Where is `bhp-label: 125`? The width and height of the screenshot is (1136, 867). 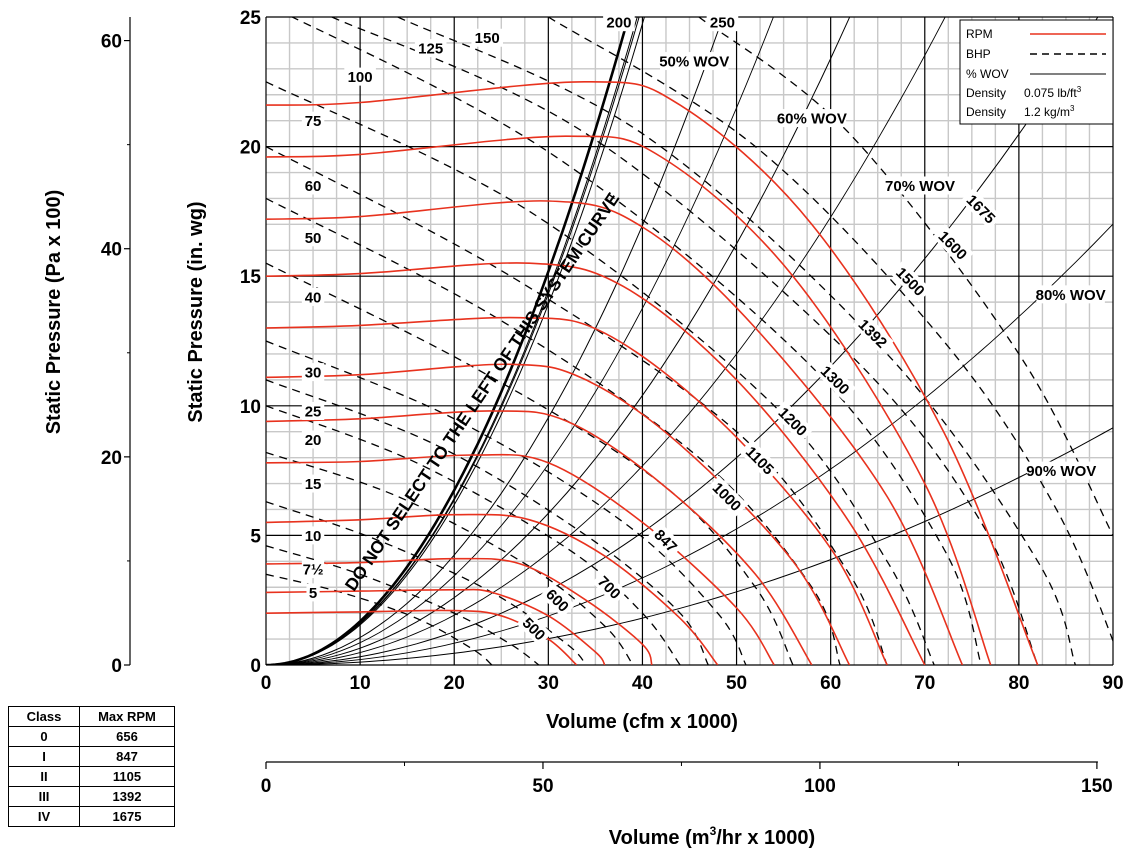 bhp-label: 125 is located at coordinates (430, 49).